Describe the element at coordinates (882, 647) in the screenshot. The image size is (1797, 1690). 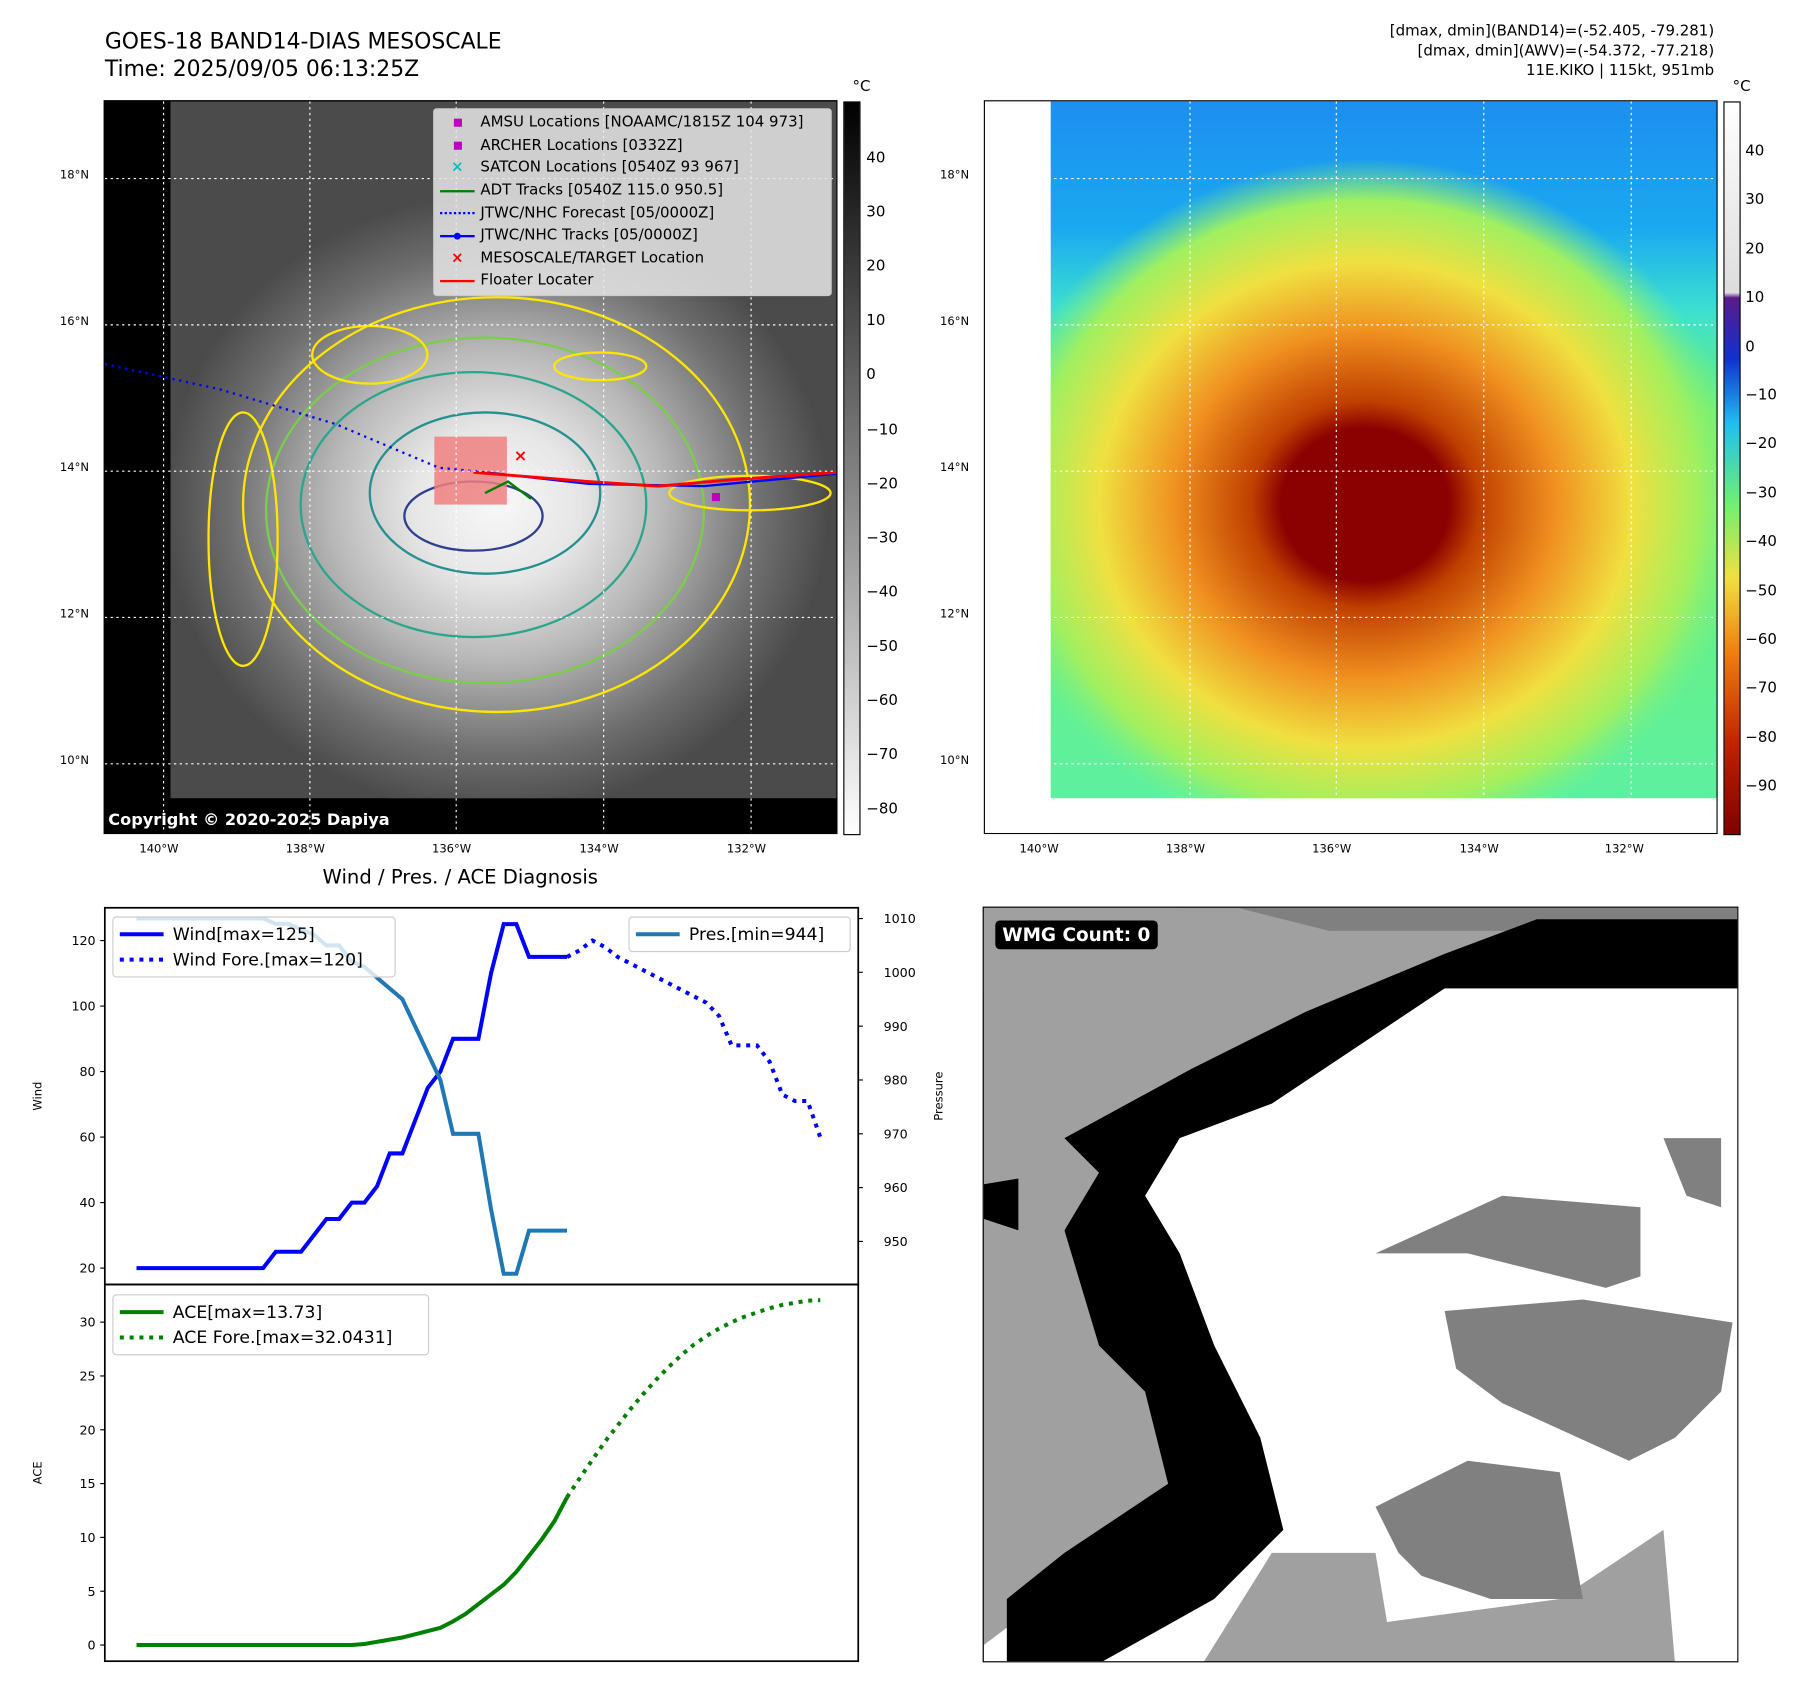
I see `colorbar-tick: −50` at that location.